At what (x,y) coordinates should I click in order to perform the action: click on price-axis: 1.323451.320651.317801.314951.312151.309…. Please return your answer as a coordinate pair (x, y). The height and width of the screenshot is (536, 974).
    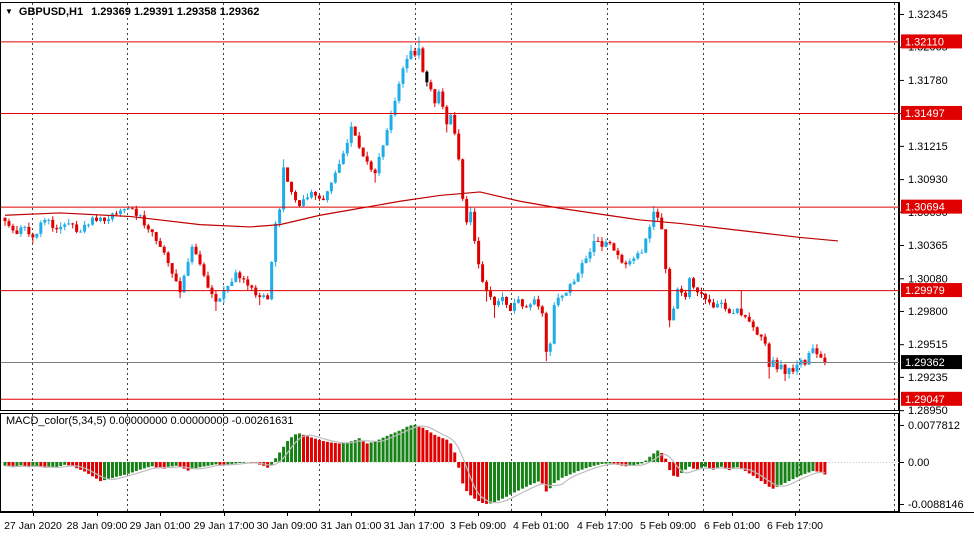
    Looking at the image, I should click on (930, 257).